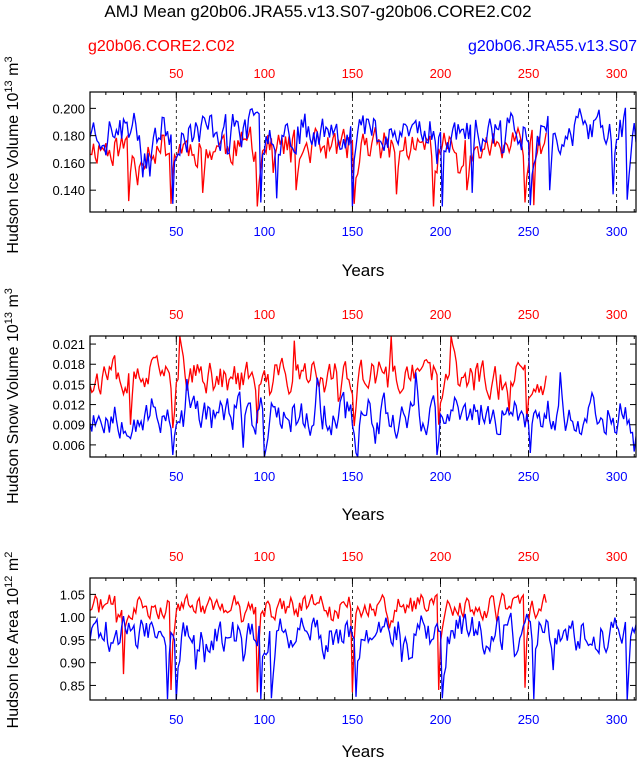 This screenshot has height=762, width=639. I want to click on y-tick-label: 0.021, so click(68, 344).